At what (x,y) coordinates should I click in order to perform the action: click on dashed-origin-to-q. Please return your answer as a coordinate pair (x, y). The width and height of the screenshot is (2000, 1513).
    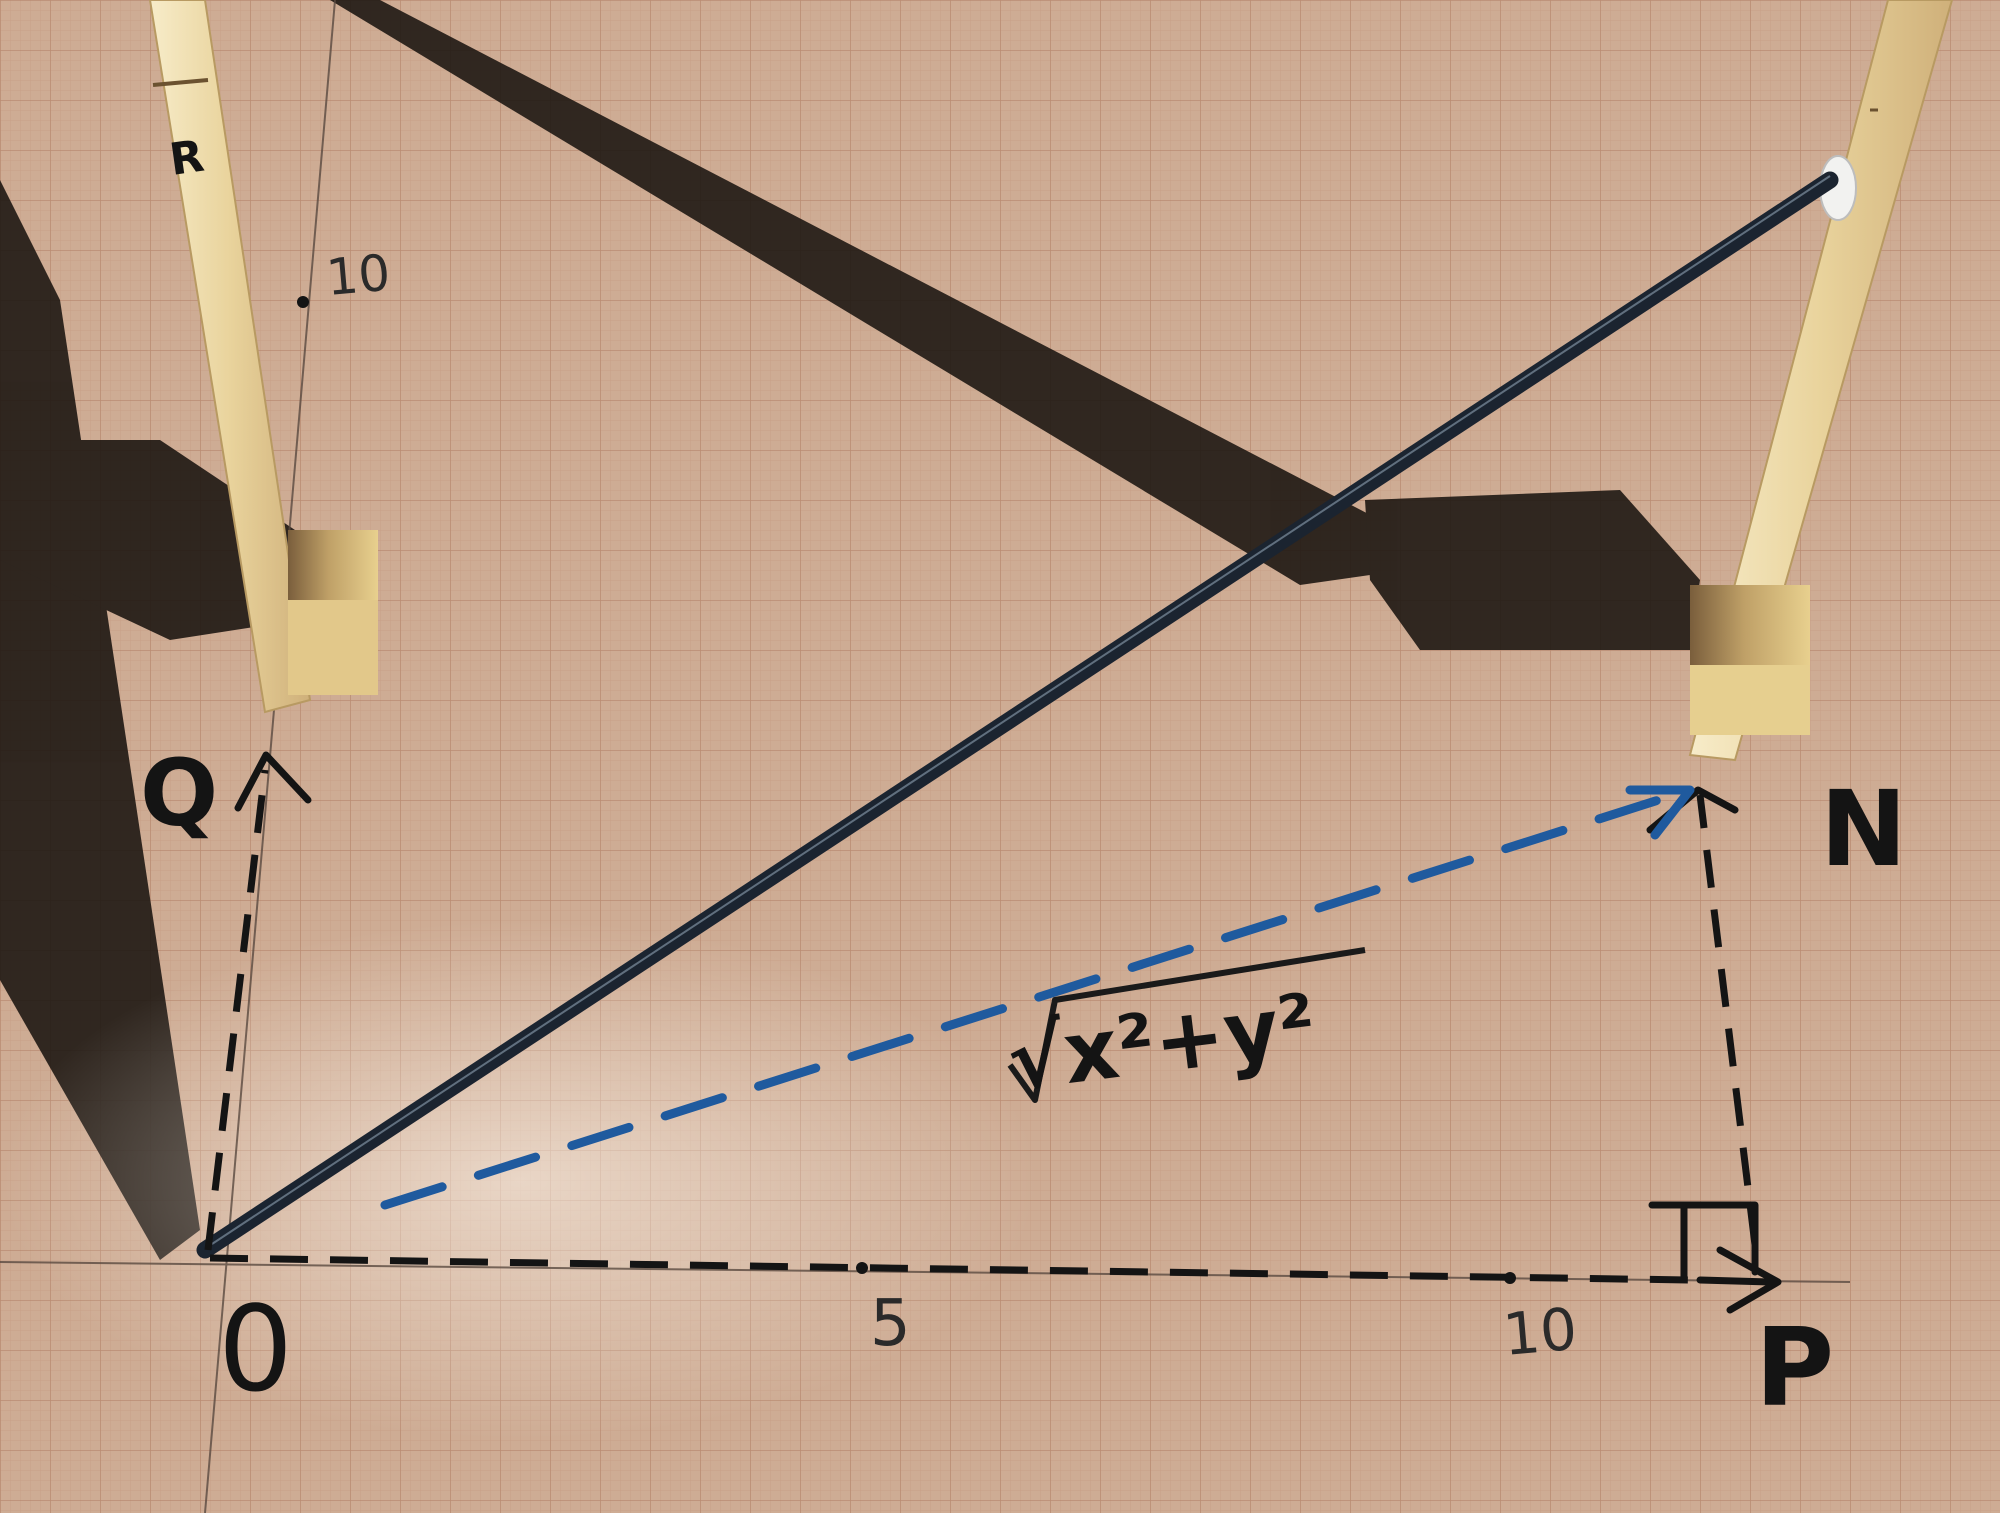
    Looking at the image, I should click on (236, 1010).